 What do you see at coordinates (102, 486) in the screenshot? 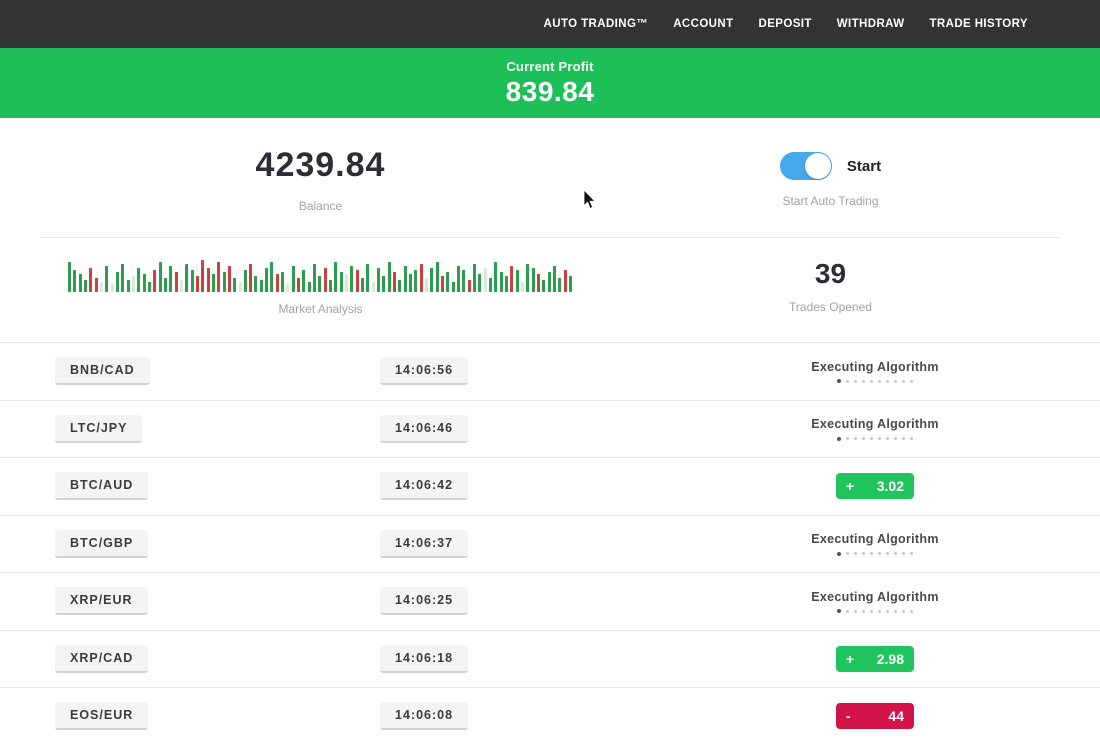
I see `pair-chip: BTC/AUD` at bounding box center [102, 486].